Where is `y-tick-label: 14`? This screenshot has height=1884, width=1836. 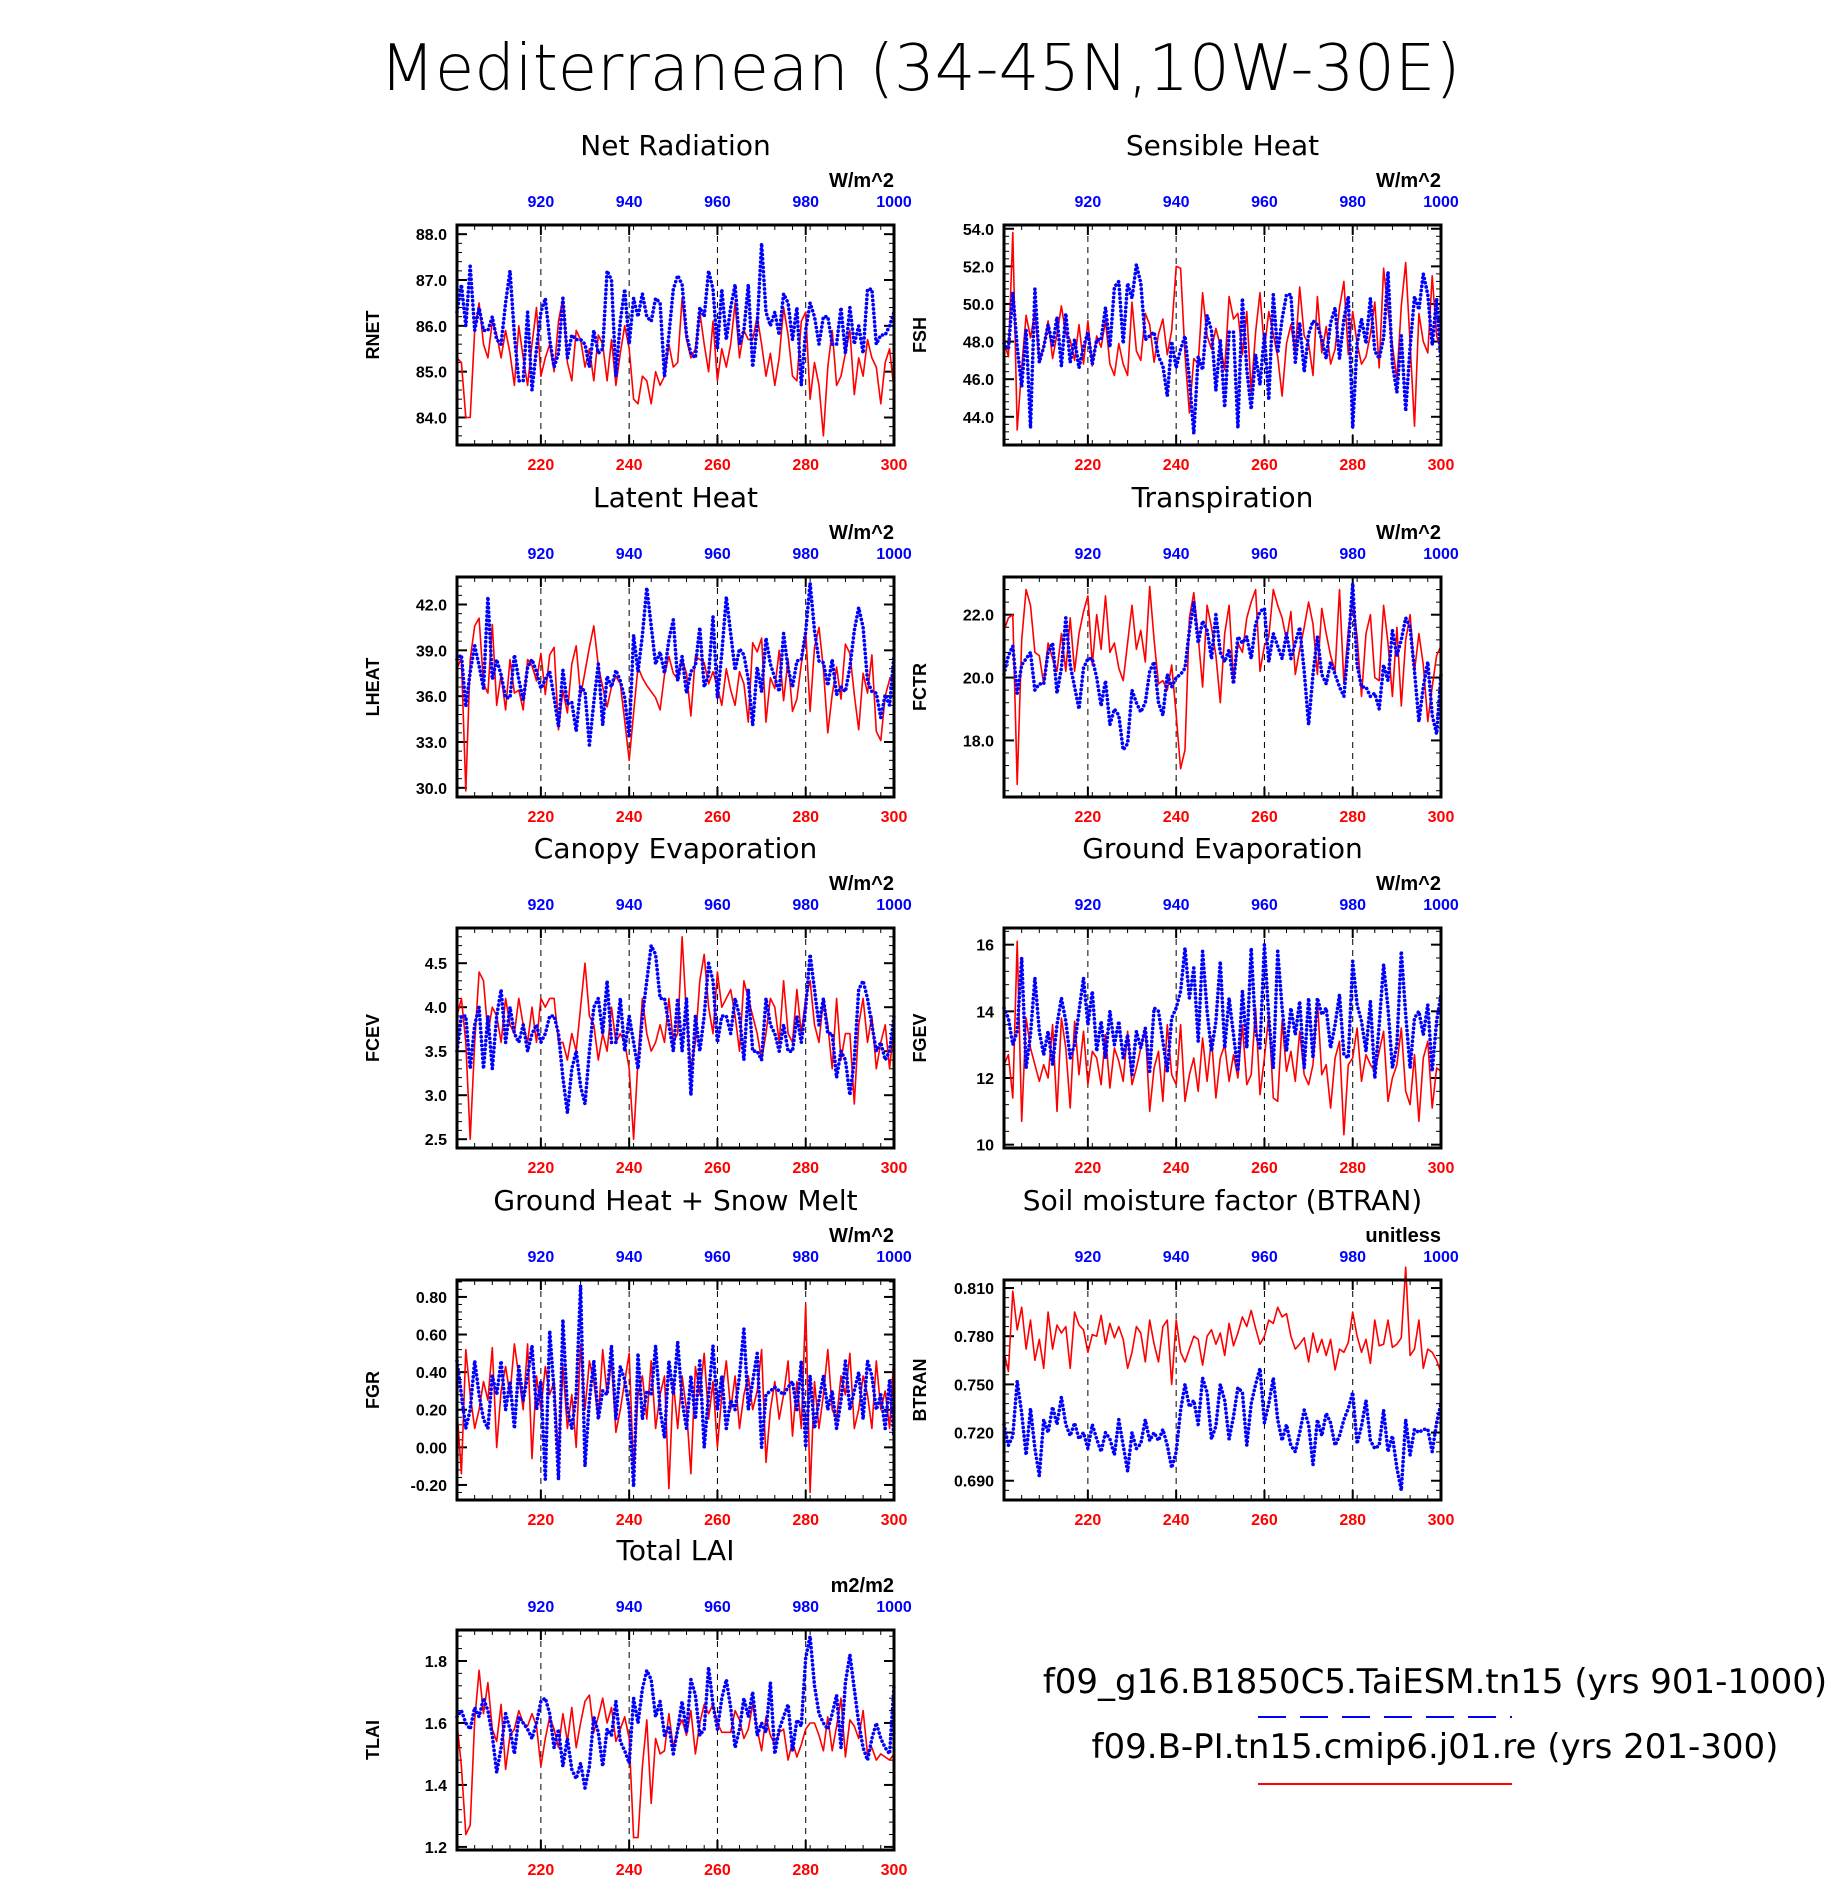
y-tick-label: 14 is located at coordinates (985, 1012).